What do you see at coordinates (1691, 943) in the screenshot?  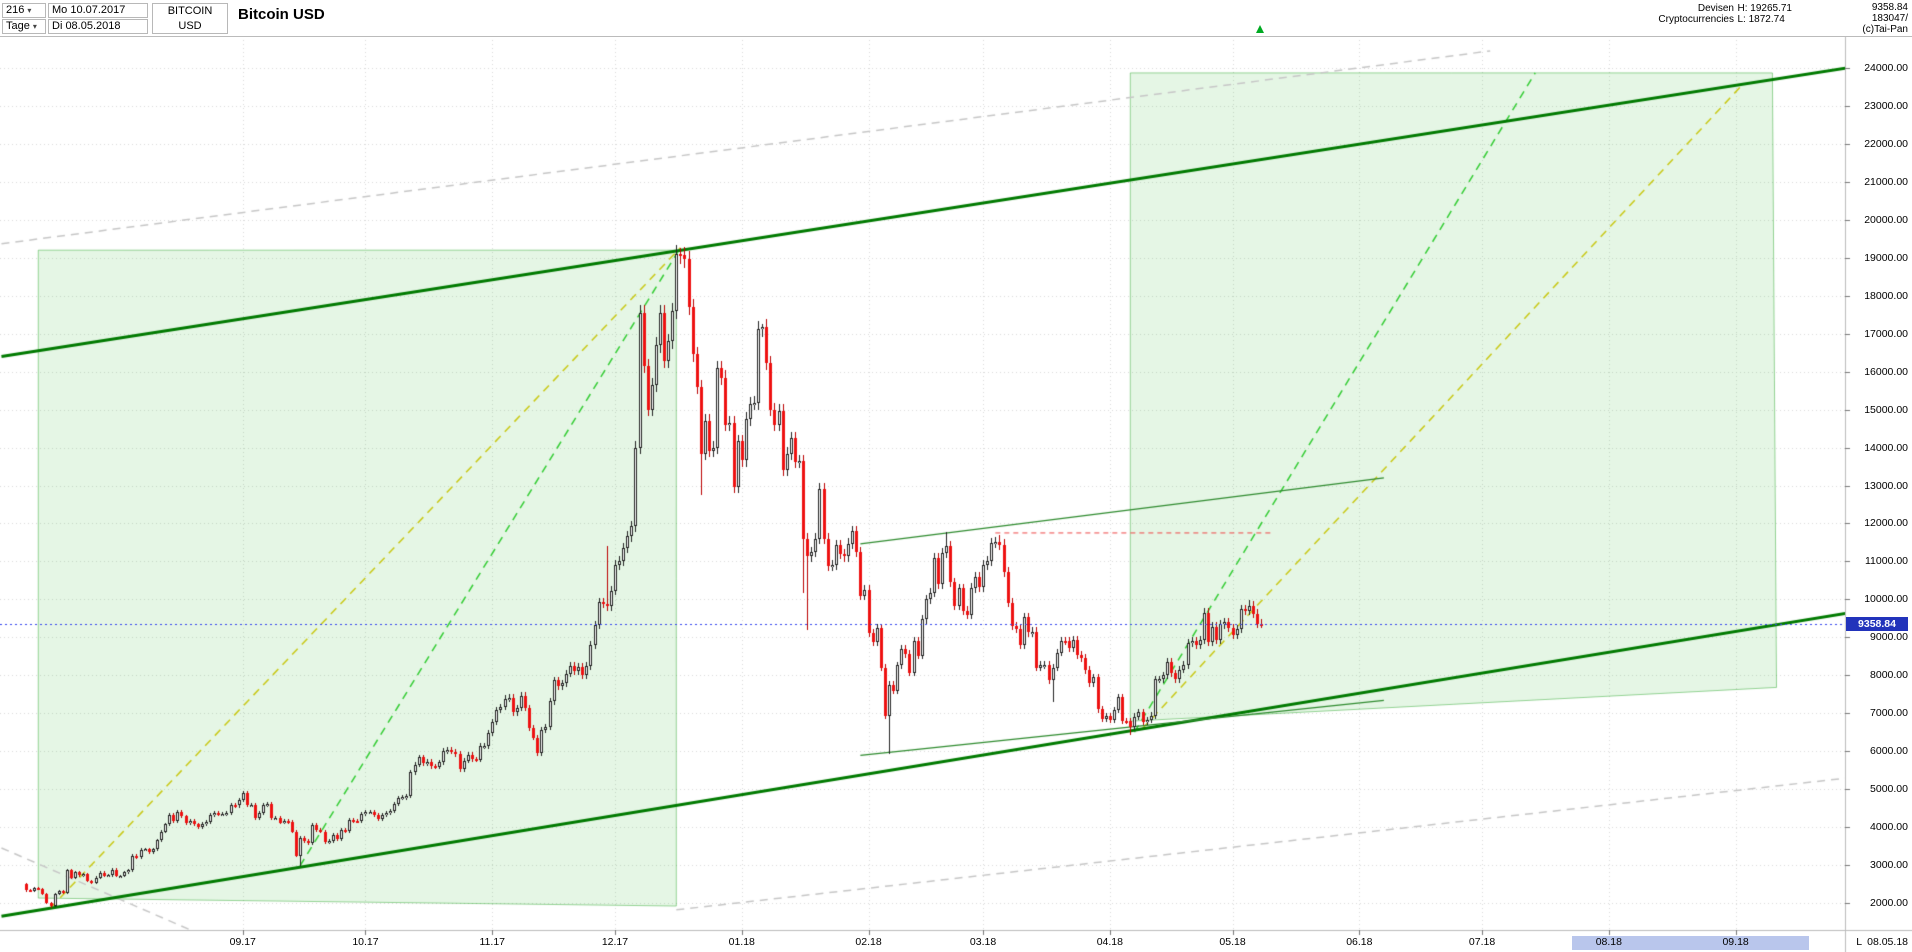 I see `range-highlight-scrollbar` at bounding box center [1691, 943].